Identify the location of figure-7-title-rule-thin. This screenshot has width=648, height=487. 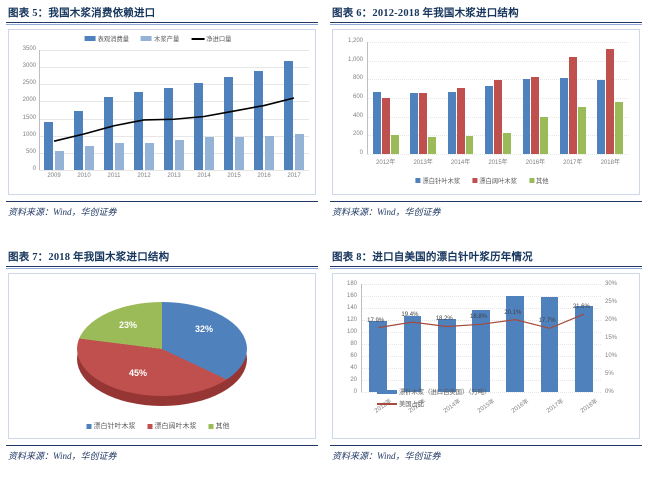
(162, 268).